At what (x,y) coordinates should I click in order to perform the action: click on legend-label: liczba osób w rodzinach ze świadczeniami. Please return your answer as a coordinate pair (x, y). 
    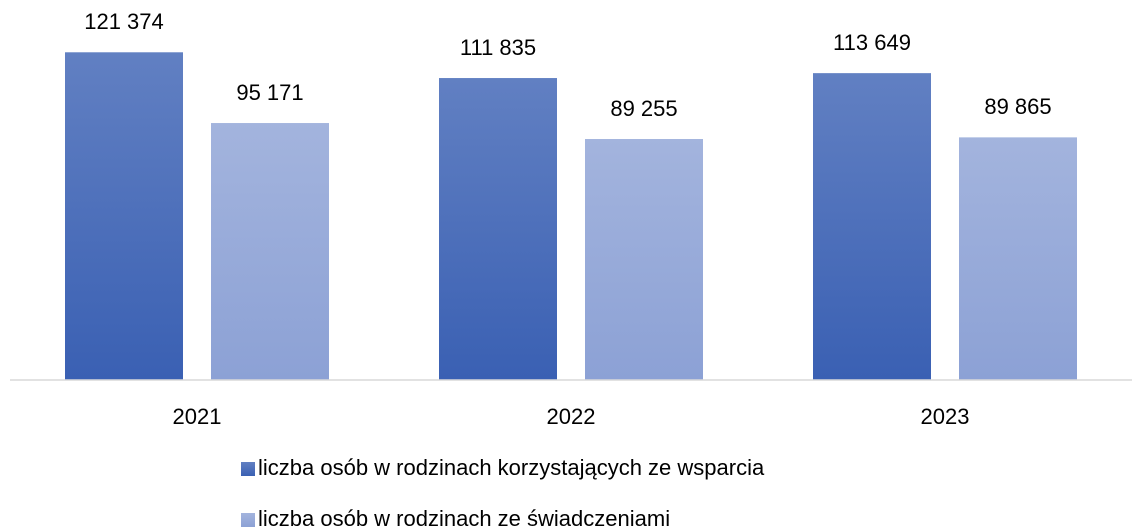
    Looking at the image, I should click on (464, 518).